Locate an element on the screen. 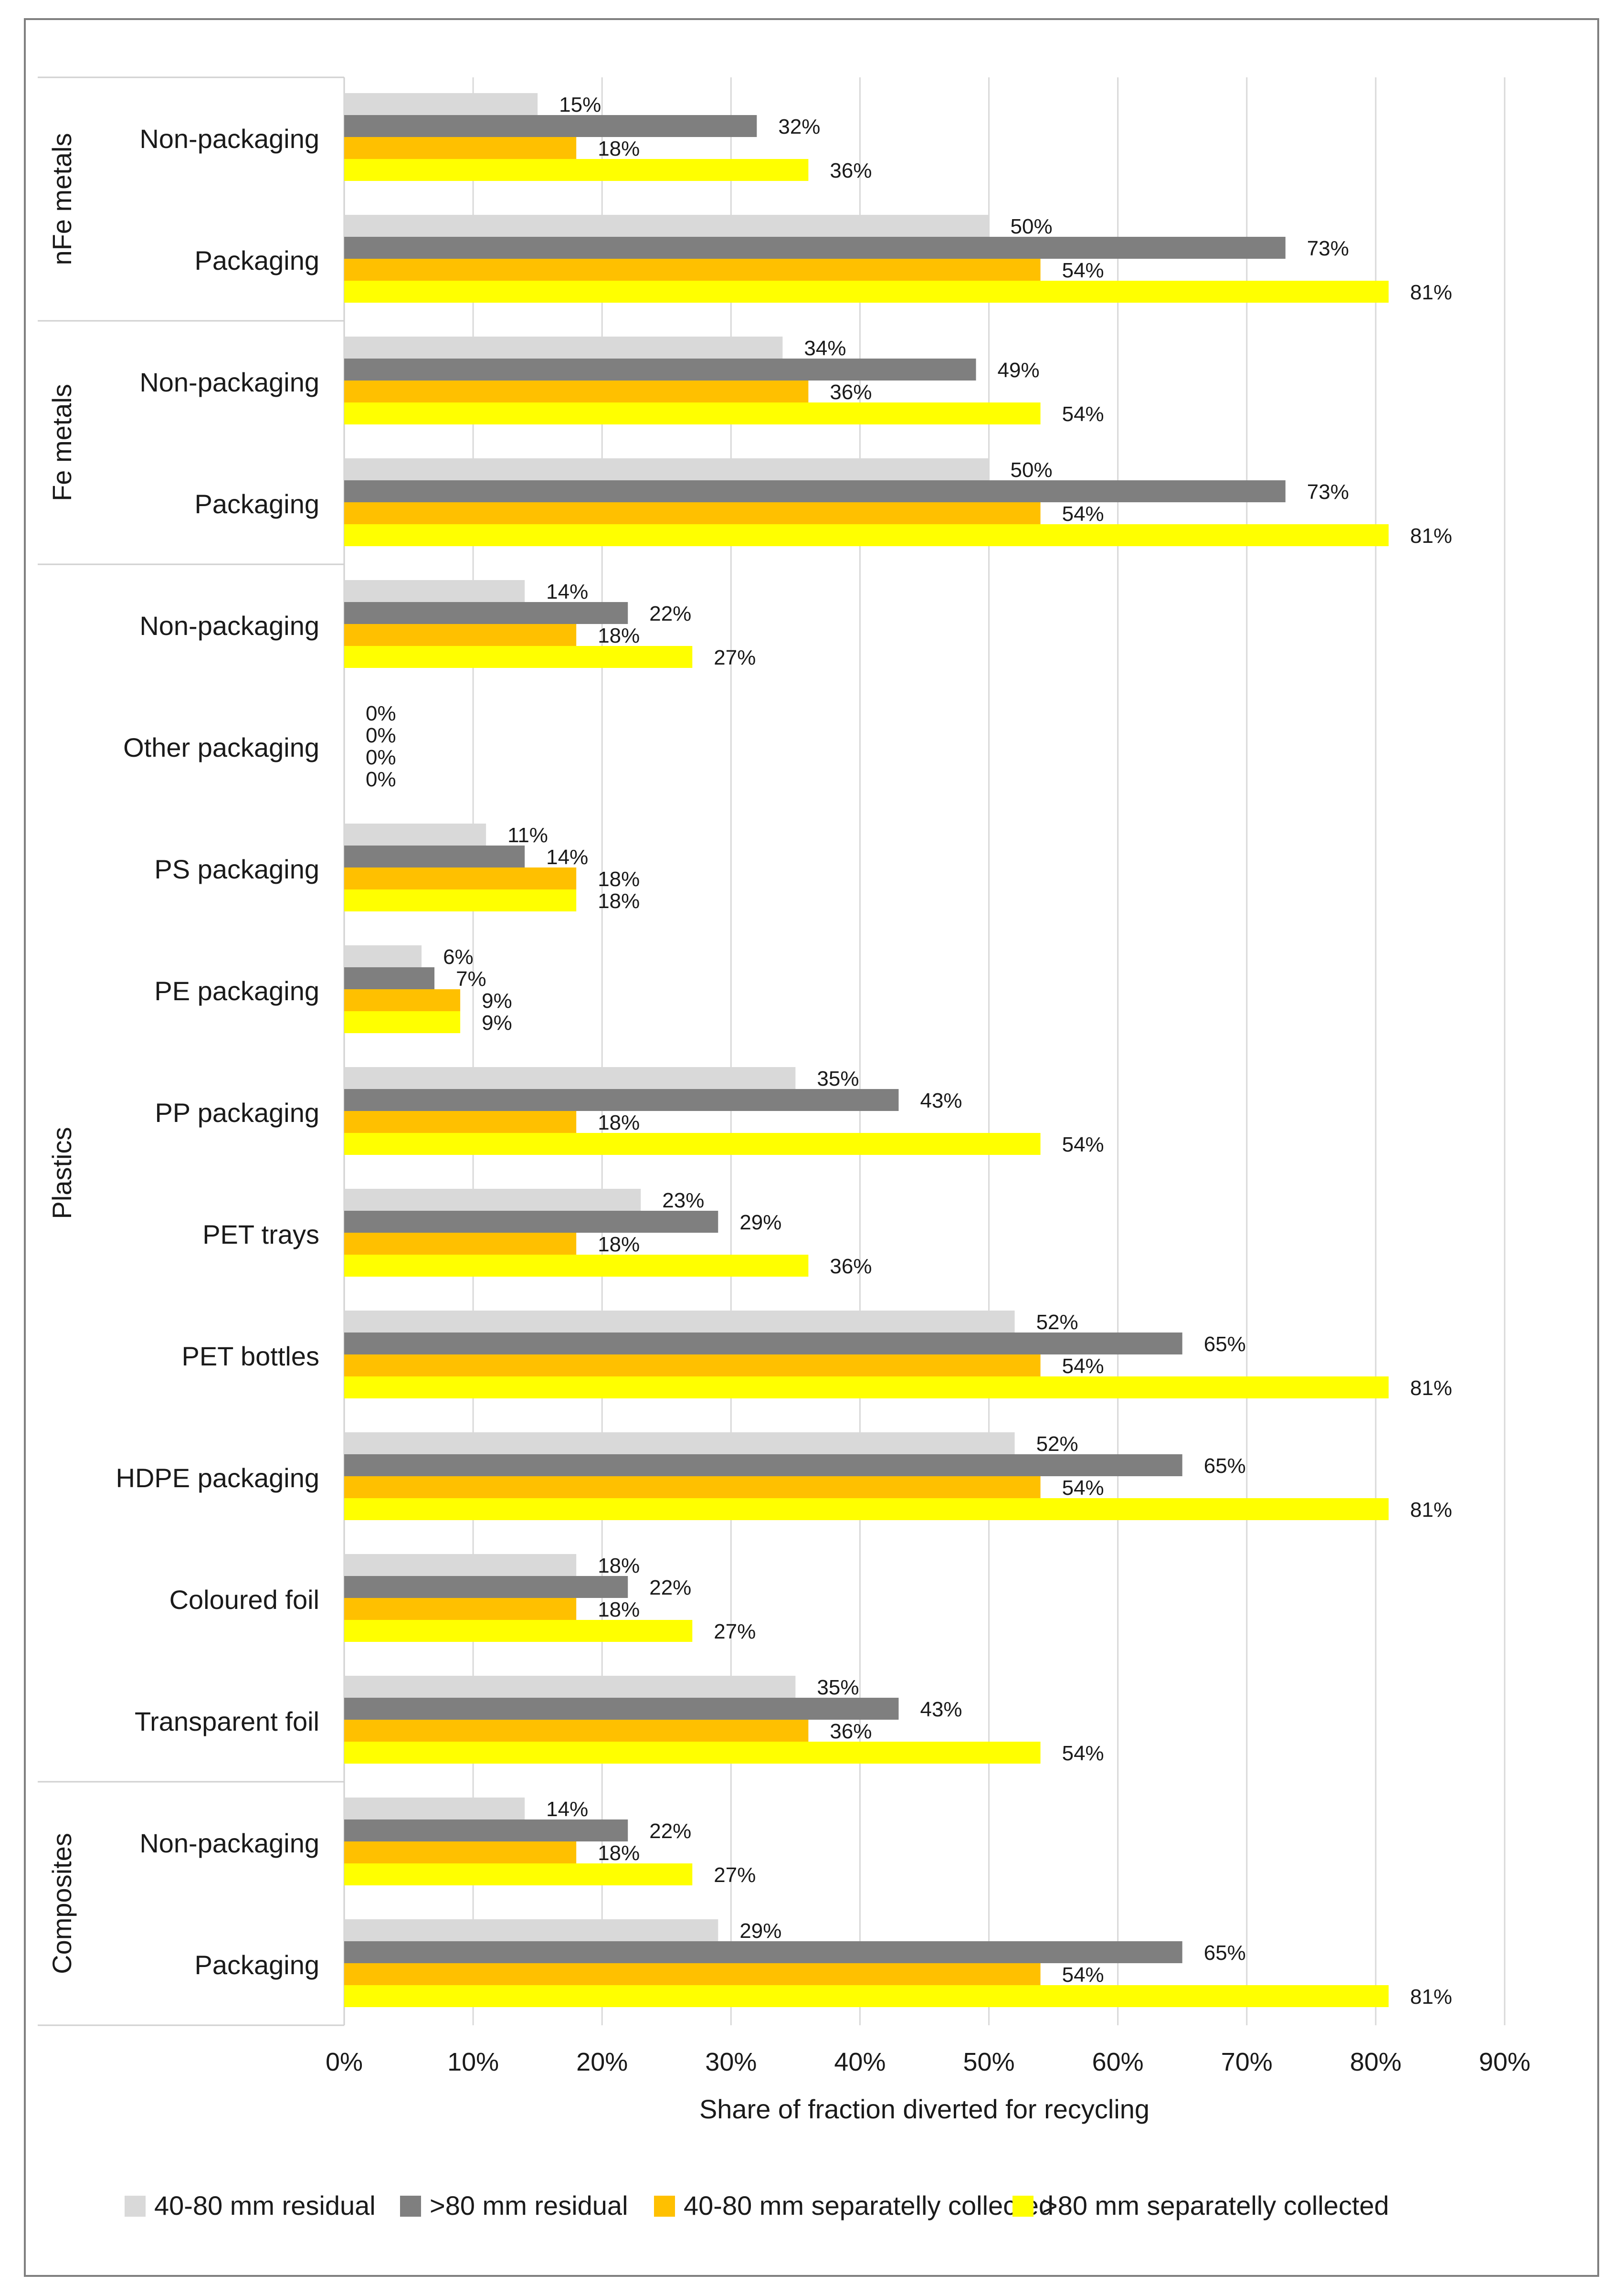 The image size is (1624, 2295). data-label: 6% is located at coordinates (458, 957).